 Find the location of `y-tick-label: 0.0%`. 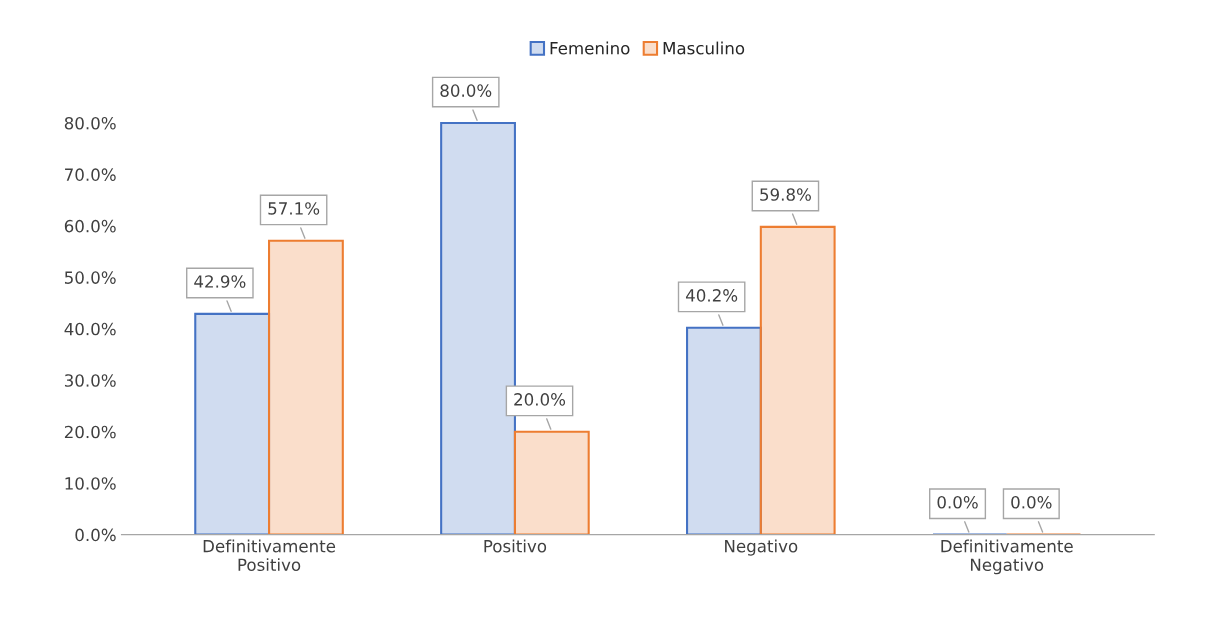

y-tick-label: 0.0% is located at coordinates (95, 535).